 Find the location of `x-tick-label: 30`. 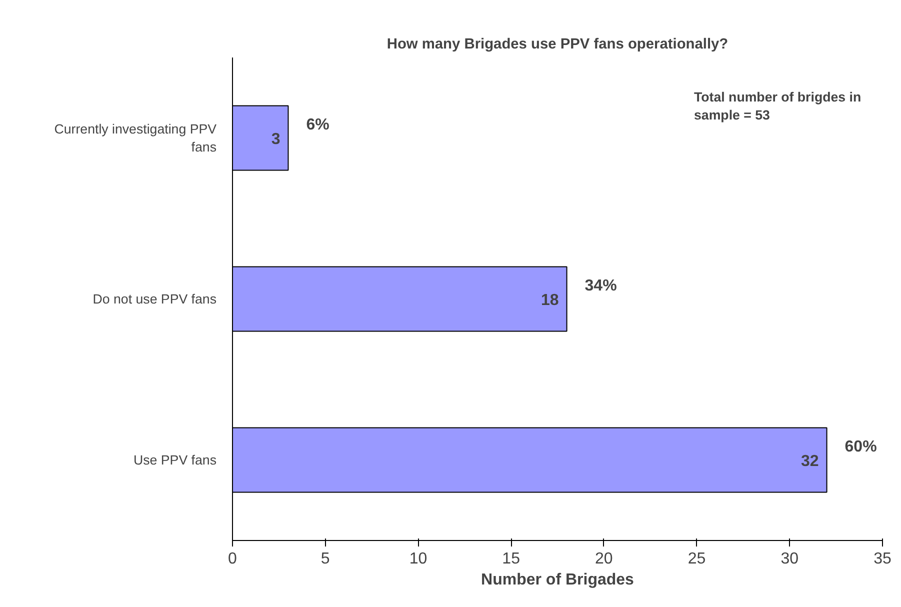

x-tick-label: 30 is located at coordinates (789, 559).